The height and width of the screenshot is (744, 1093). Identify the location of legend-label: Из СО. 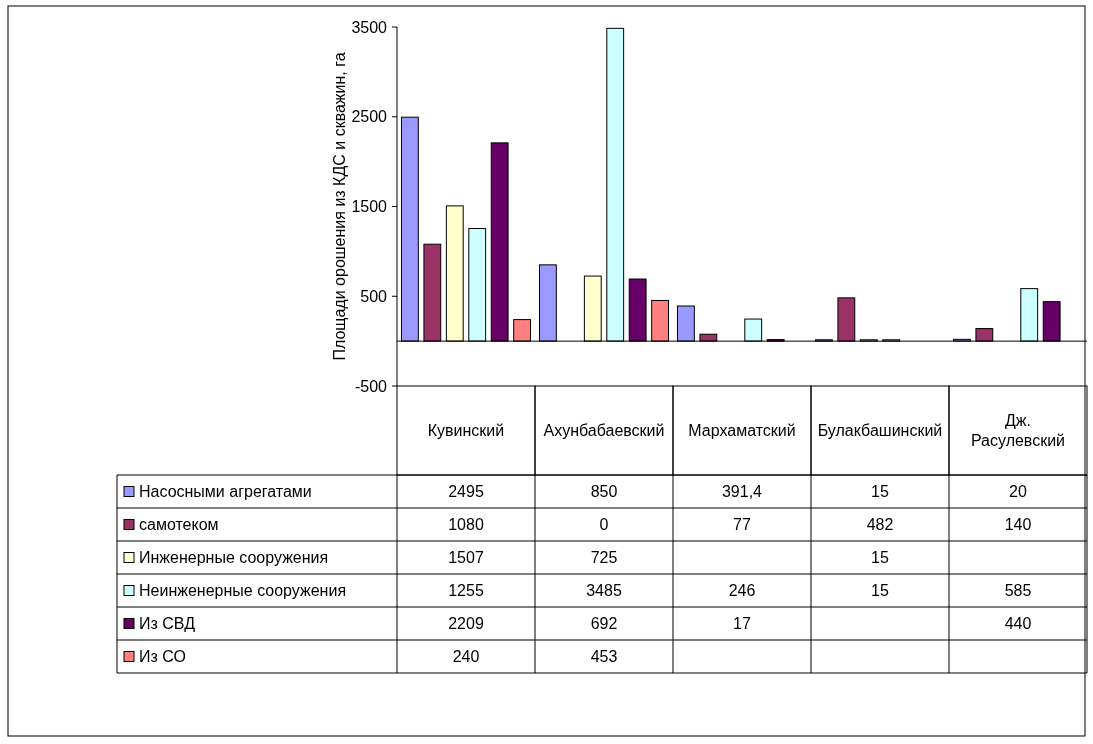
(162, 657).